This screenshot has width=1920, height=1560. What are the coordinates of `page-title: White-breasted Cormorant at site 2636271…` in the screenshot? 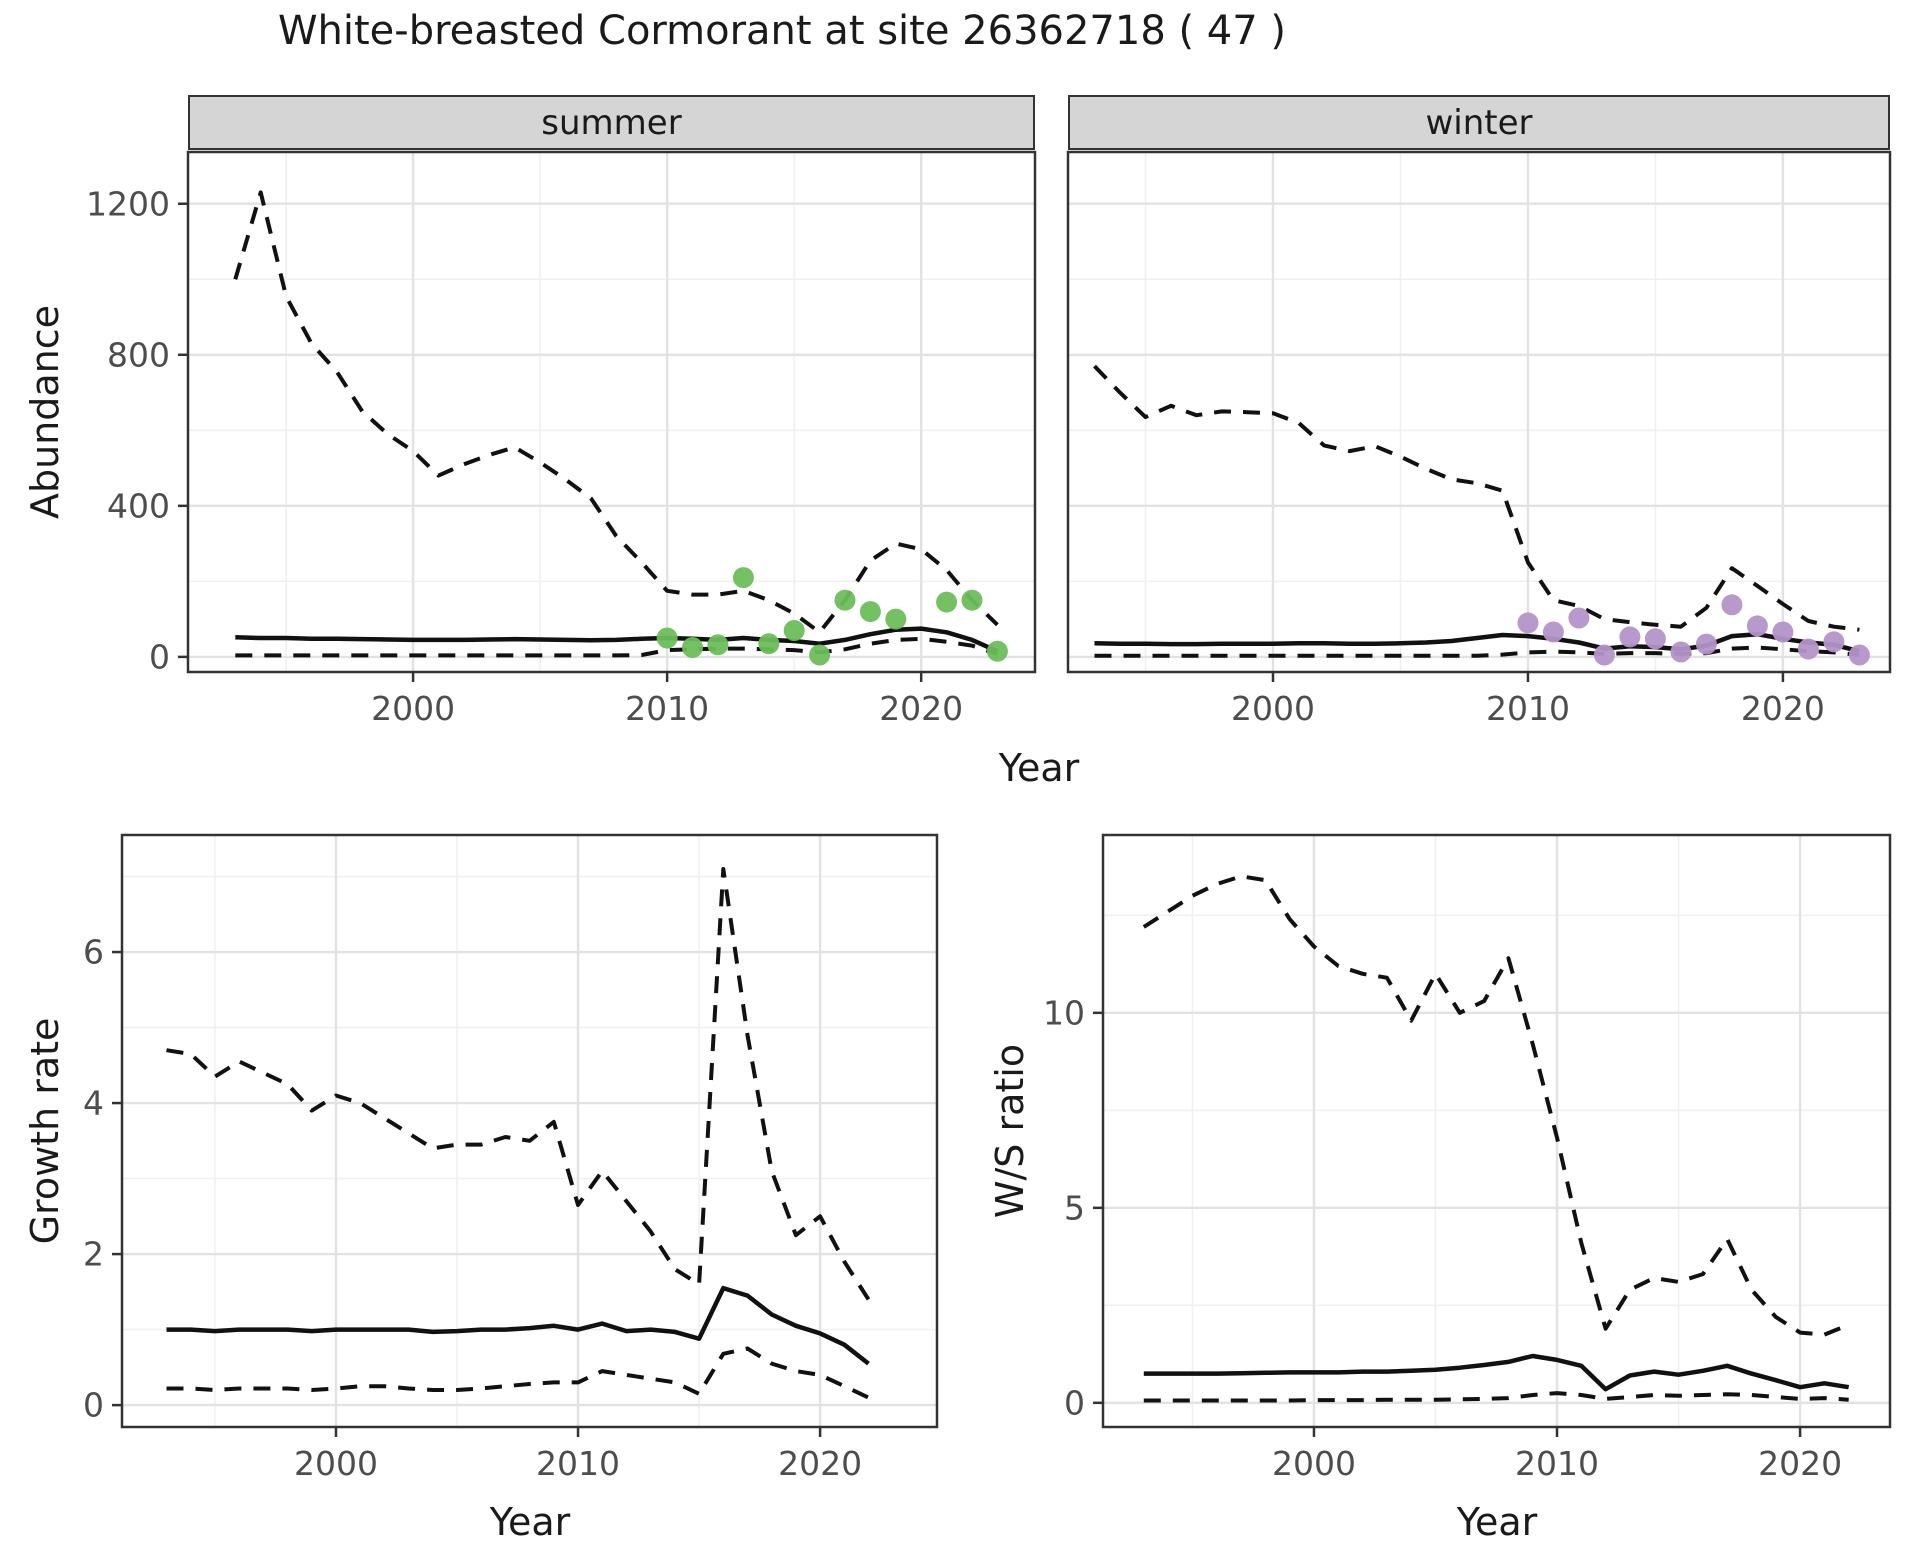 It's located at (782, 31).